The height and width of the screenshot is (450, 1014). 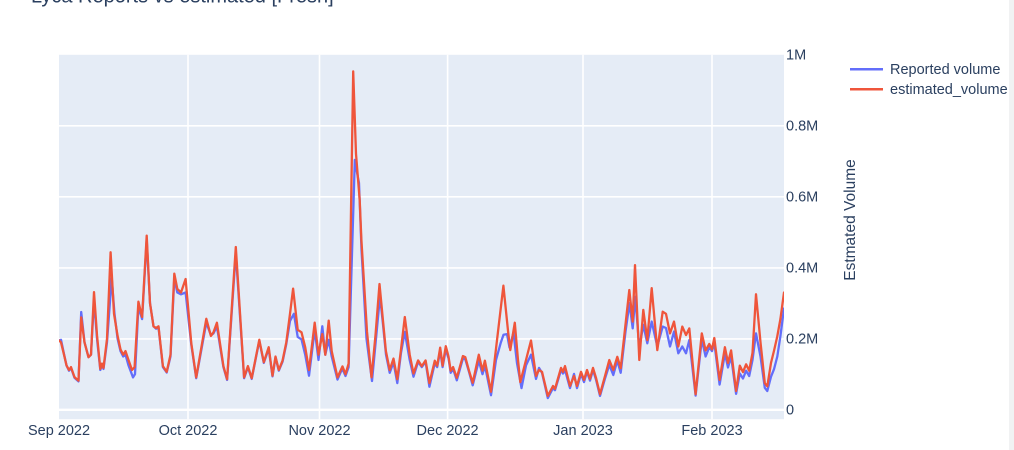 What do you see at coordinates (802, 127) in the screenshot?
I see `svg-text: 0.8M` at bounding box center [802, 127].